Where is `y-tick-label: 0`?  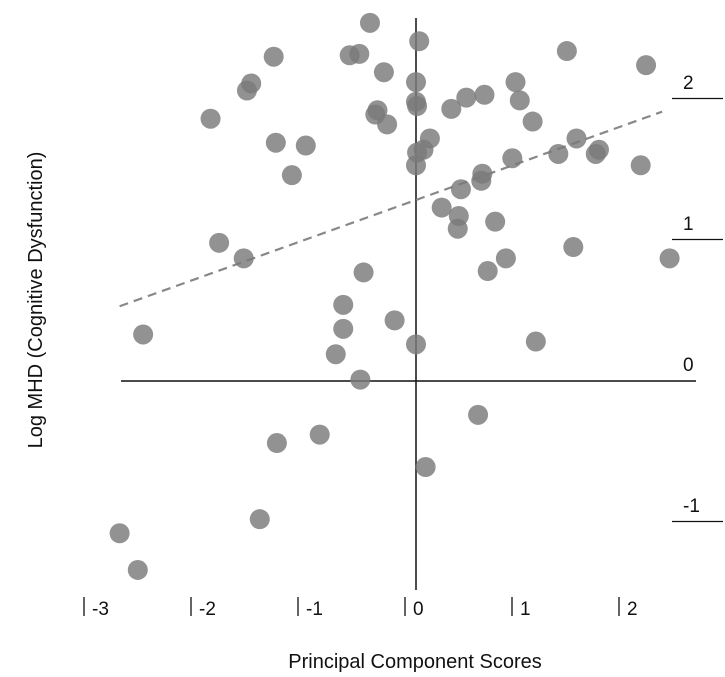
y-tick-label: 0 is located at coordinates (688, 365).